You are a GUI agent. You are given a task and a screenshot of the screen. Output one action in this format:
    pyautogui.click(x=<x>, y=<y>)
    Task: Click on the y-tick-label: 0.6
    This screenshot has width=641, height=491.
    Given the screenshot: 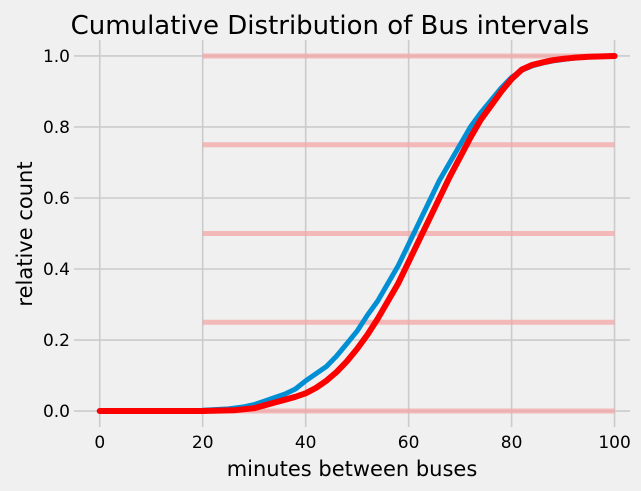 What is the action you would take?
    pyautogui.click(x=56, y=199)
    